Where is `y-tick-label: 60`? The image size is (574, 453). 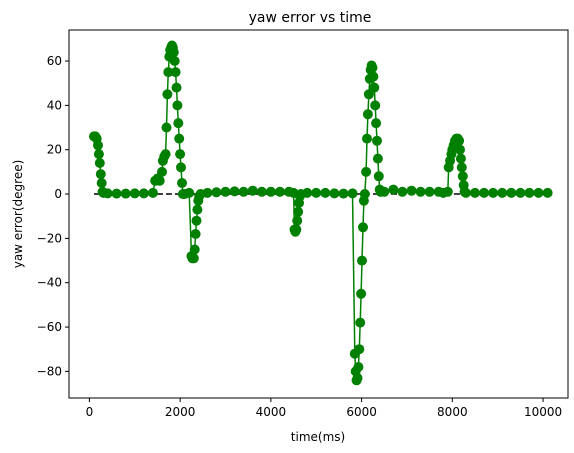 y-tick-label: 60 is located at coordinates (54, 61).